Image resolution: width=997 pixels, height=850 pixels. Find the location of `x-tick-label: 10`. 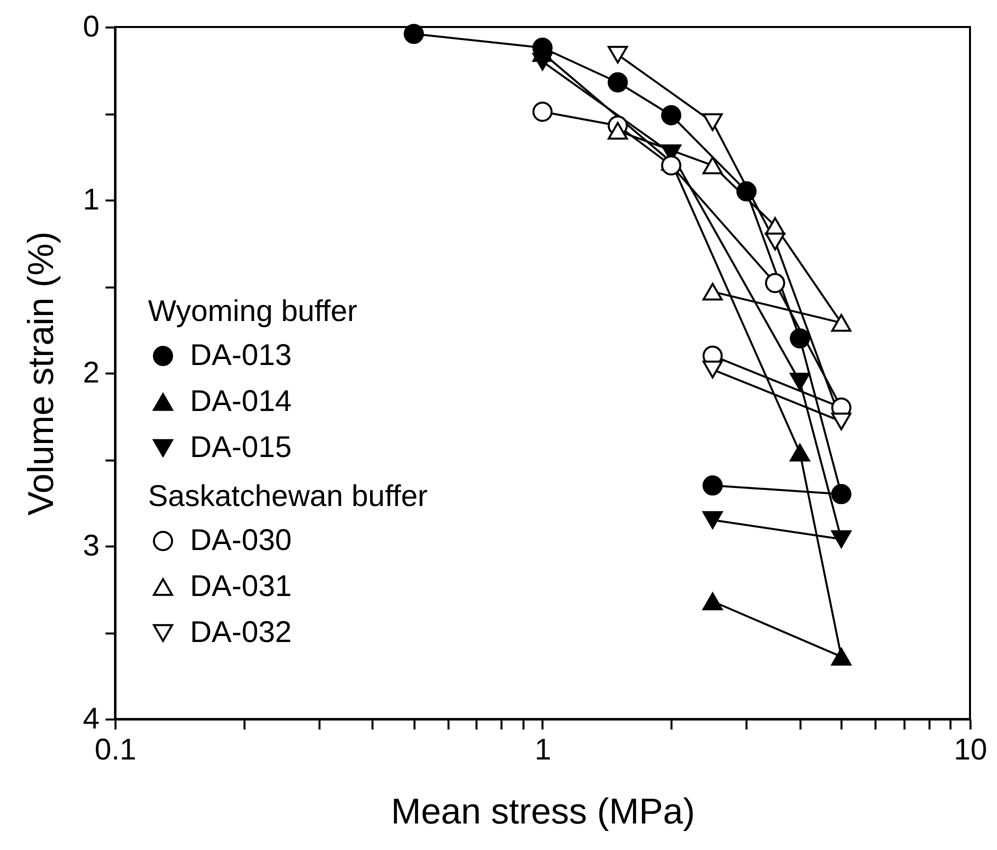

x-tick-label: 10 is located at coordinates (971, 750).